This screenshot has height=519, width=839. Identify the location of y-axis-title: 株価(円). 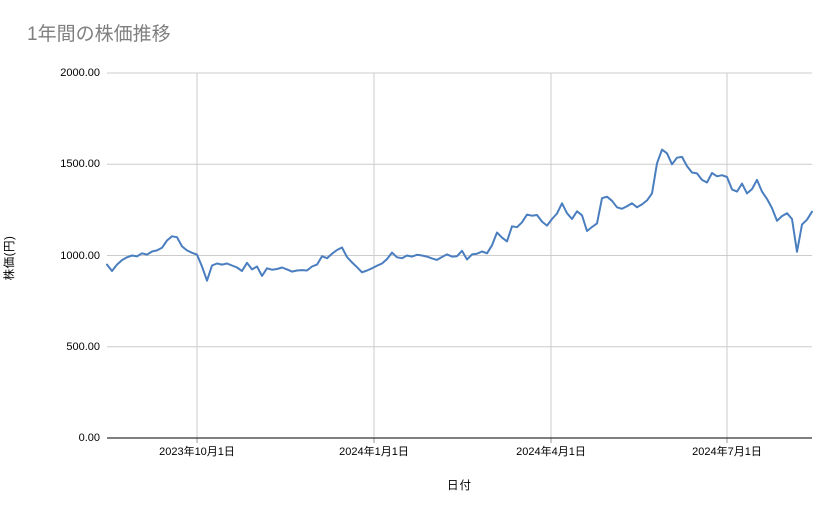
(10, 258).